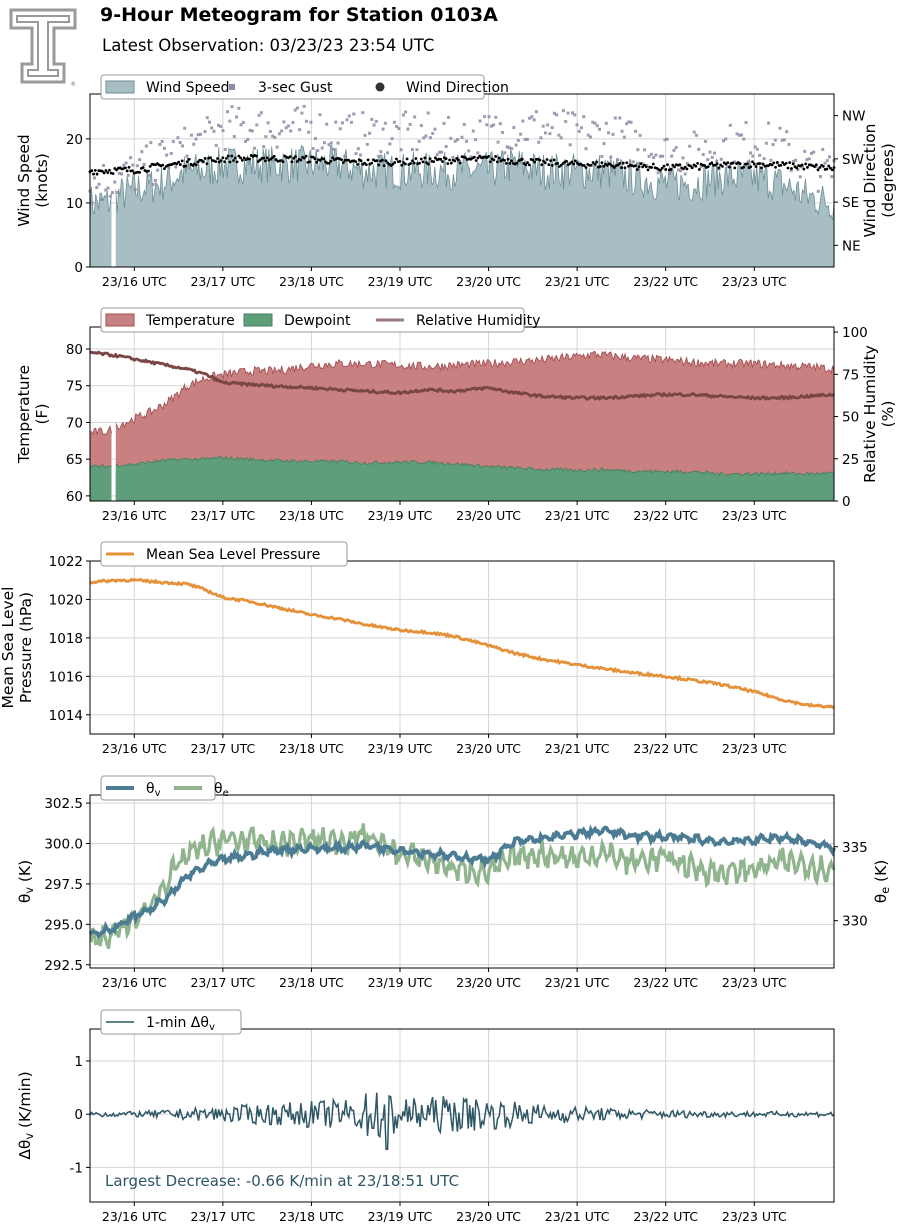 The width and height of the screenshot is (913, 1231). Describe the element at coordinates (78, 1062) in the screenshot. I see `y-tick-label: 1` at that location.